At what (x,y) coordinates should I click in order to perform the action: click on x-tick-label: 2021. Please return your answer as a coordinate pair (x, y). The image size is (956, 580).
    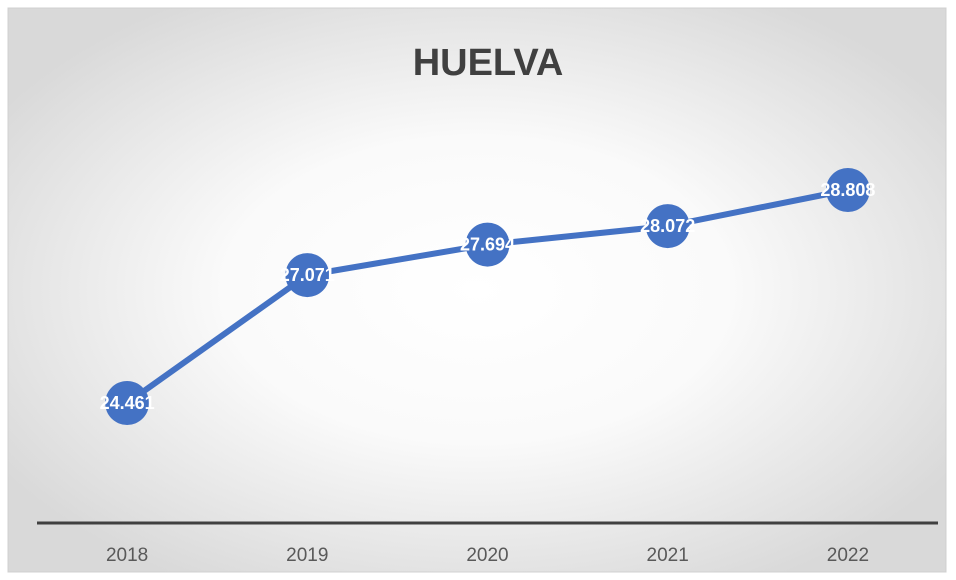
    Looking at the image, I should click on (668, 555).